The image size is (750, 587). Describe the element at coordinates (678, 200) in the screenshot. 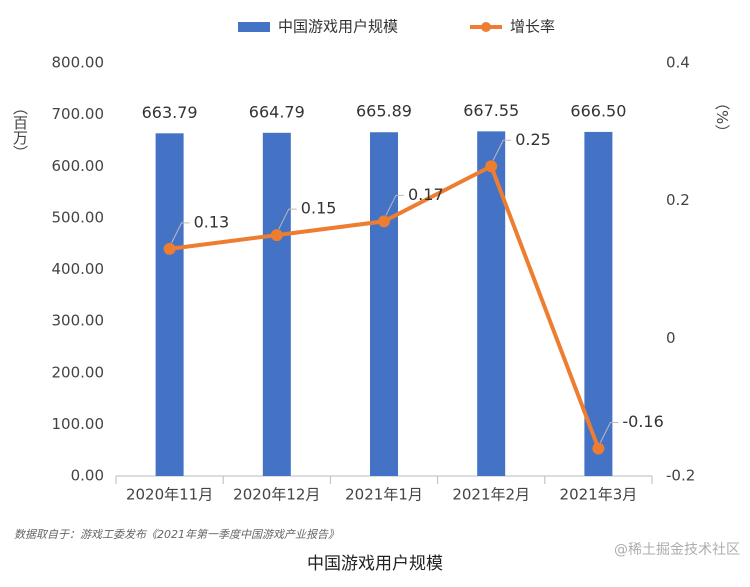

I see `y2-tick-label: 0.2` at that location.